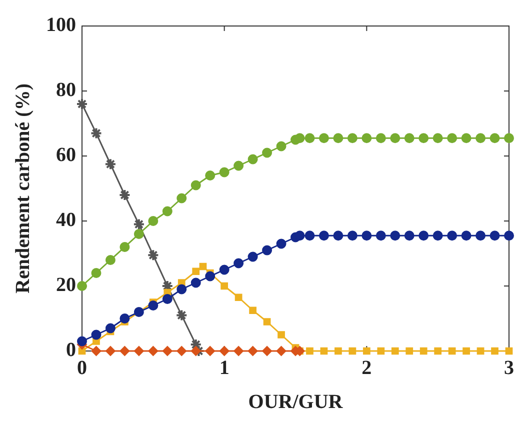 Image resolution: width=528 pixels, height=427 pixels. Describe the element at coordinates (224, 368) in the screenshot. I see `x-tick-label: 1` at that location.